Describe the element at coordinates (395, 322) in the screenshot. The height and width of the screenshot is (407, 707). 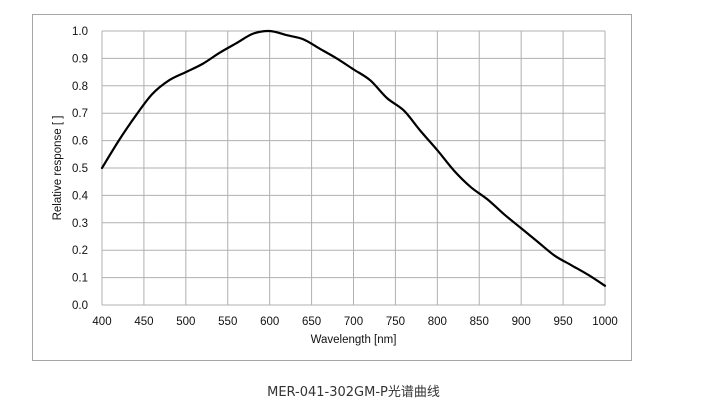
I see `x-tick-label: 750` at that location.